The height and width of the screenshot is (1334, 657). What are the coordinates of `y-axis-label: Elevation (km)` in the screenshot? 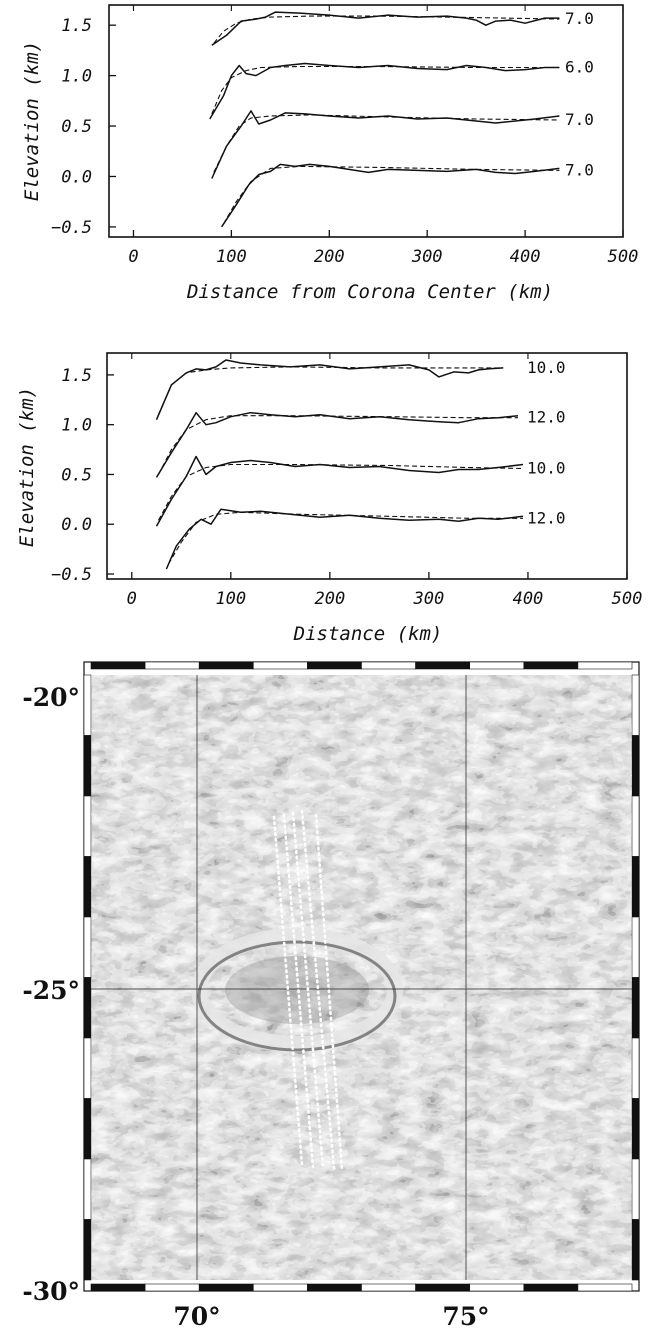 It's located at (32, 121).